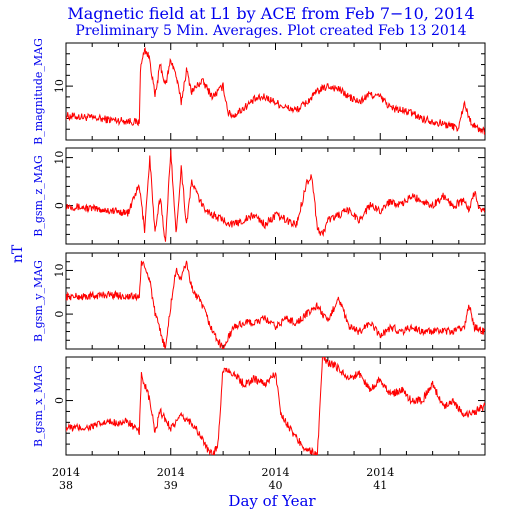  What do you see at coordinates (272, 501) in the screenshot?
I see `x-axis-label: Day of Year` at bounding box center [272, 501].